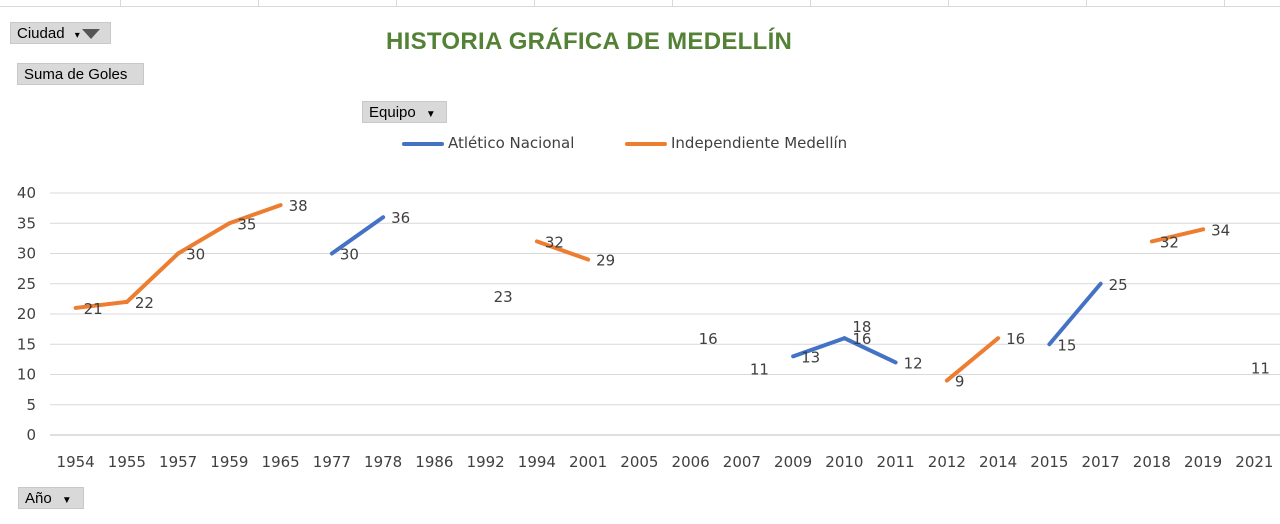 The width and height of the screenshot is (1280, 524). I want to click on x-tick-label: 1977, so click(332, 462).